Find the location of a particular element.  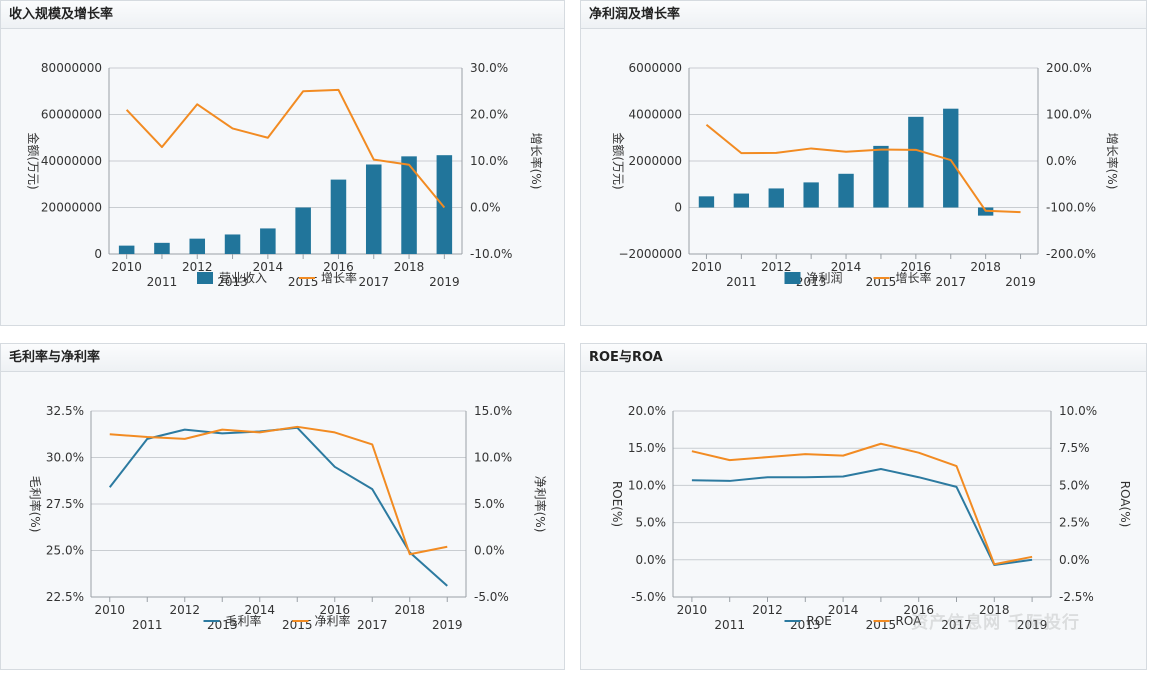

left-tick-label: 15.0% is located at coordinates (647, 448).